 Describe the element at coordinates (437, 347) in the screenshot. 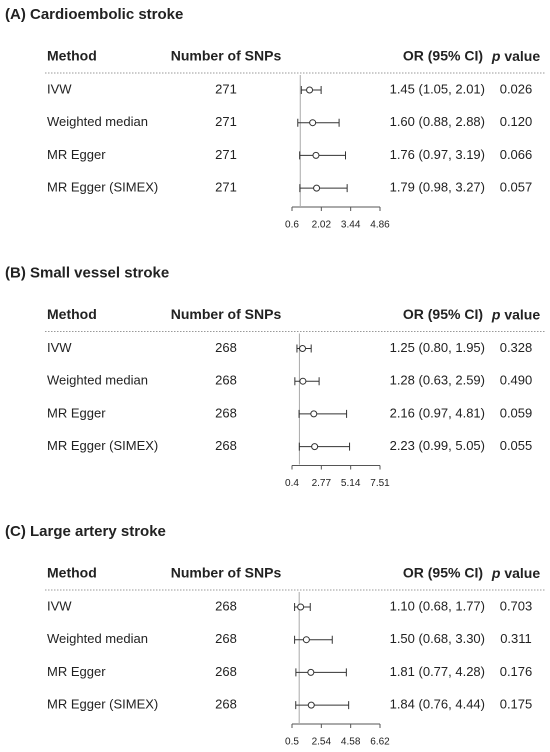

I see `or-ci-label: 1.25 (0.80, 1.95)` at that location.